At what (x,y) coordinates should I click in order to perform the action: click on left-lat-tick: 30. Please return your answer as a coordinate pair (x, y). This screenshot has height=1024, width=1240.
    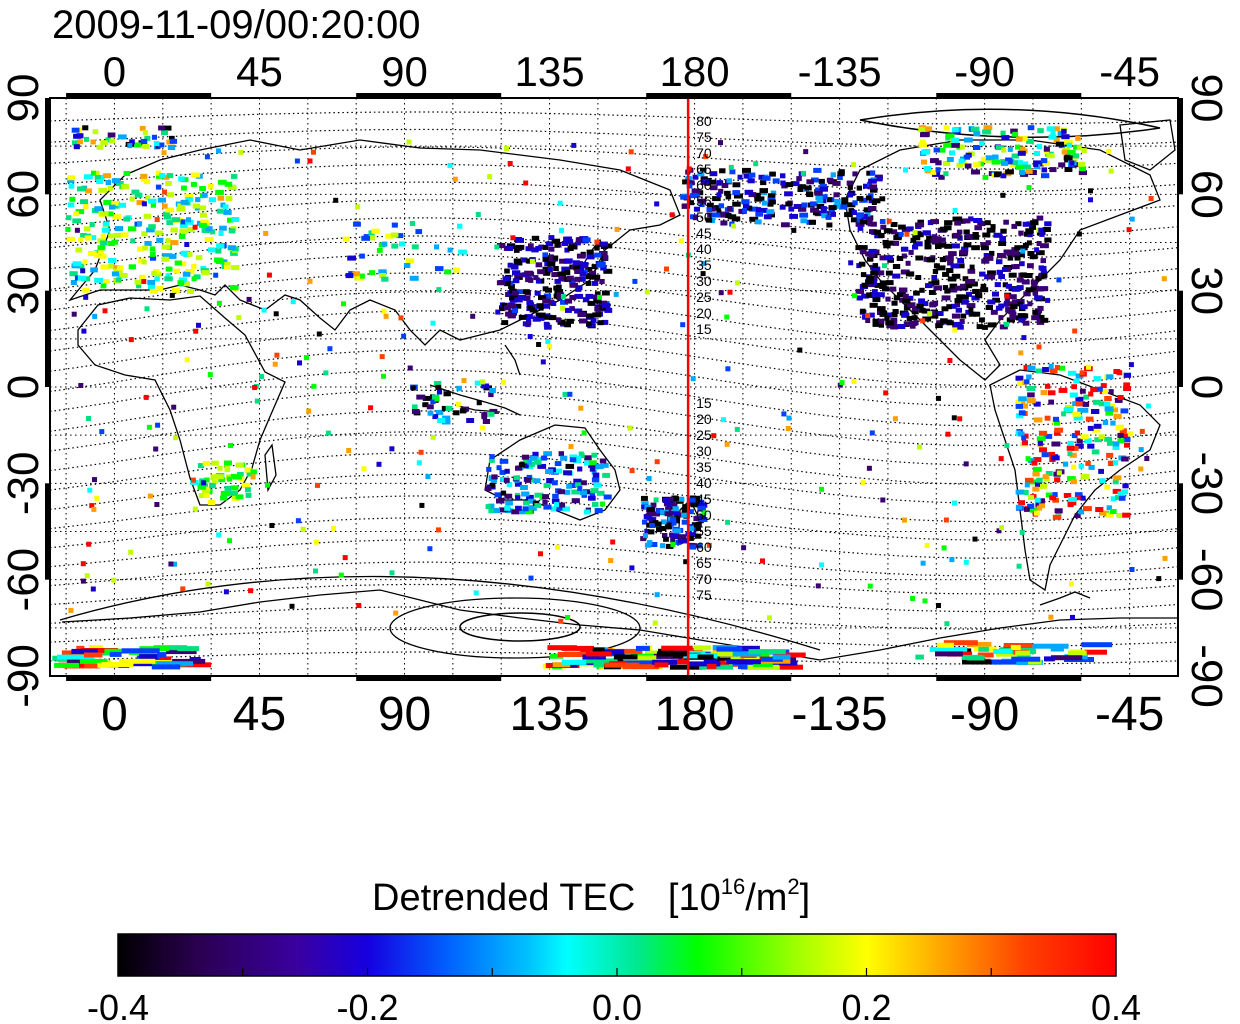
    Looking at the image, I should click on (24, 290).